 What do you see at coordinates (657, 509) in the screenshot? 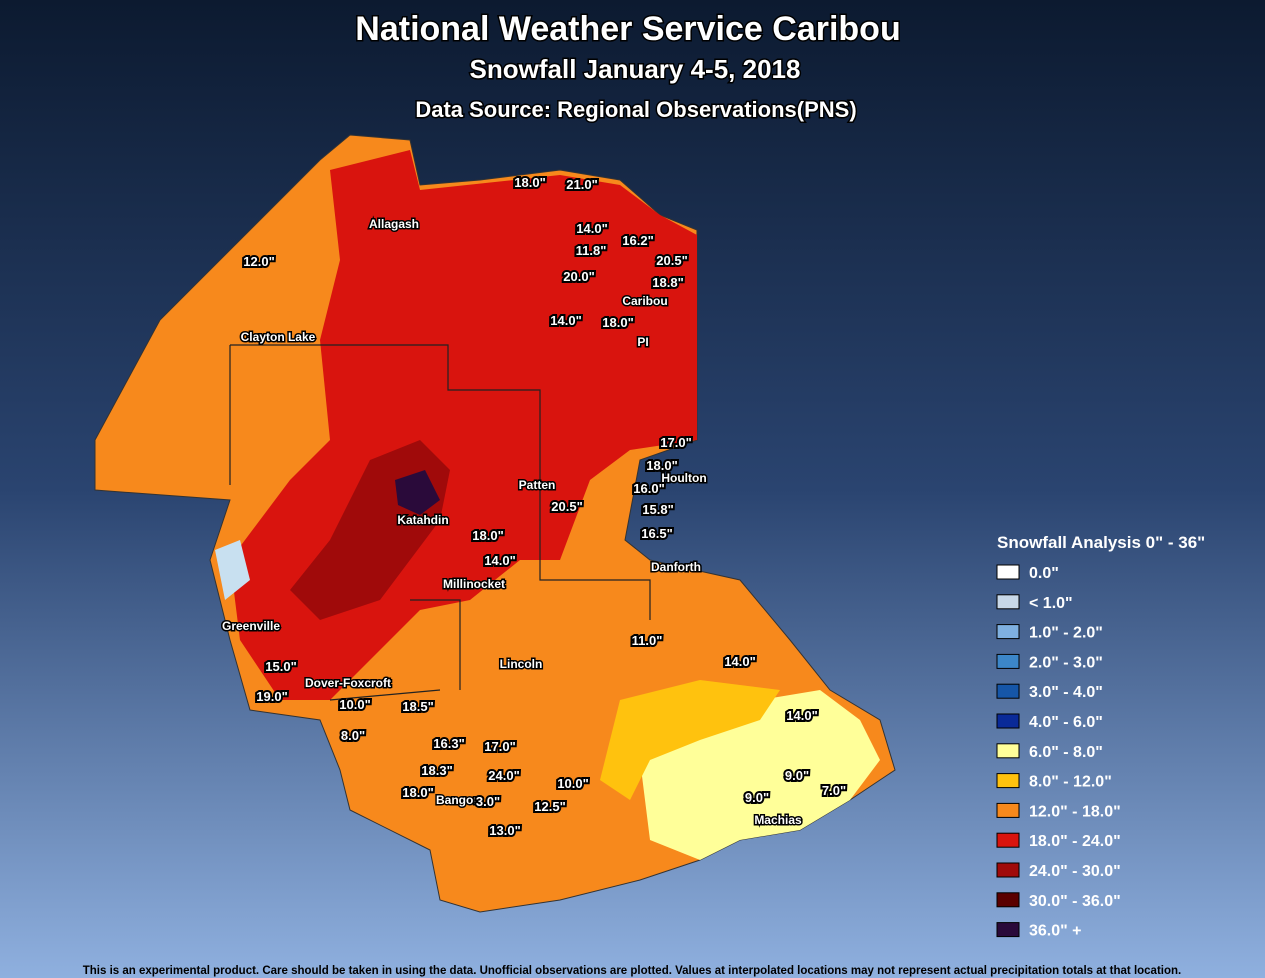
I see `snowfall-label: 15.8"` at bounding box center [657, 509].